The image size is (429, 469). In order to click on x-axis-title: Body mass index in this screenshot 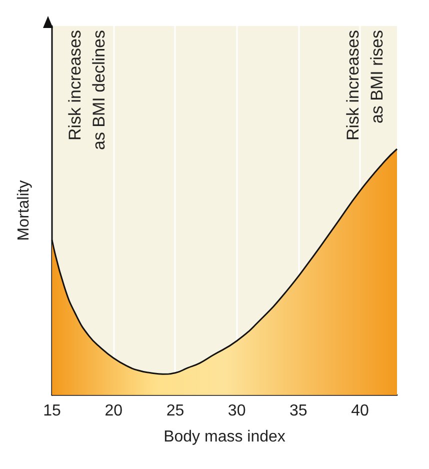, I will do `click(225, 437)`.